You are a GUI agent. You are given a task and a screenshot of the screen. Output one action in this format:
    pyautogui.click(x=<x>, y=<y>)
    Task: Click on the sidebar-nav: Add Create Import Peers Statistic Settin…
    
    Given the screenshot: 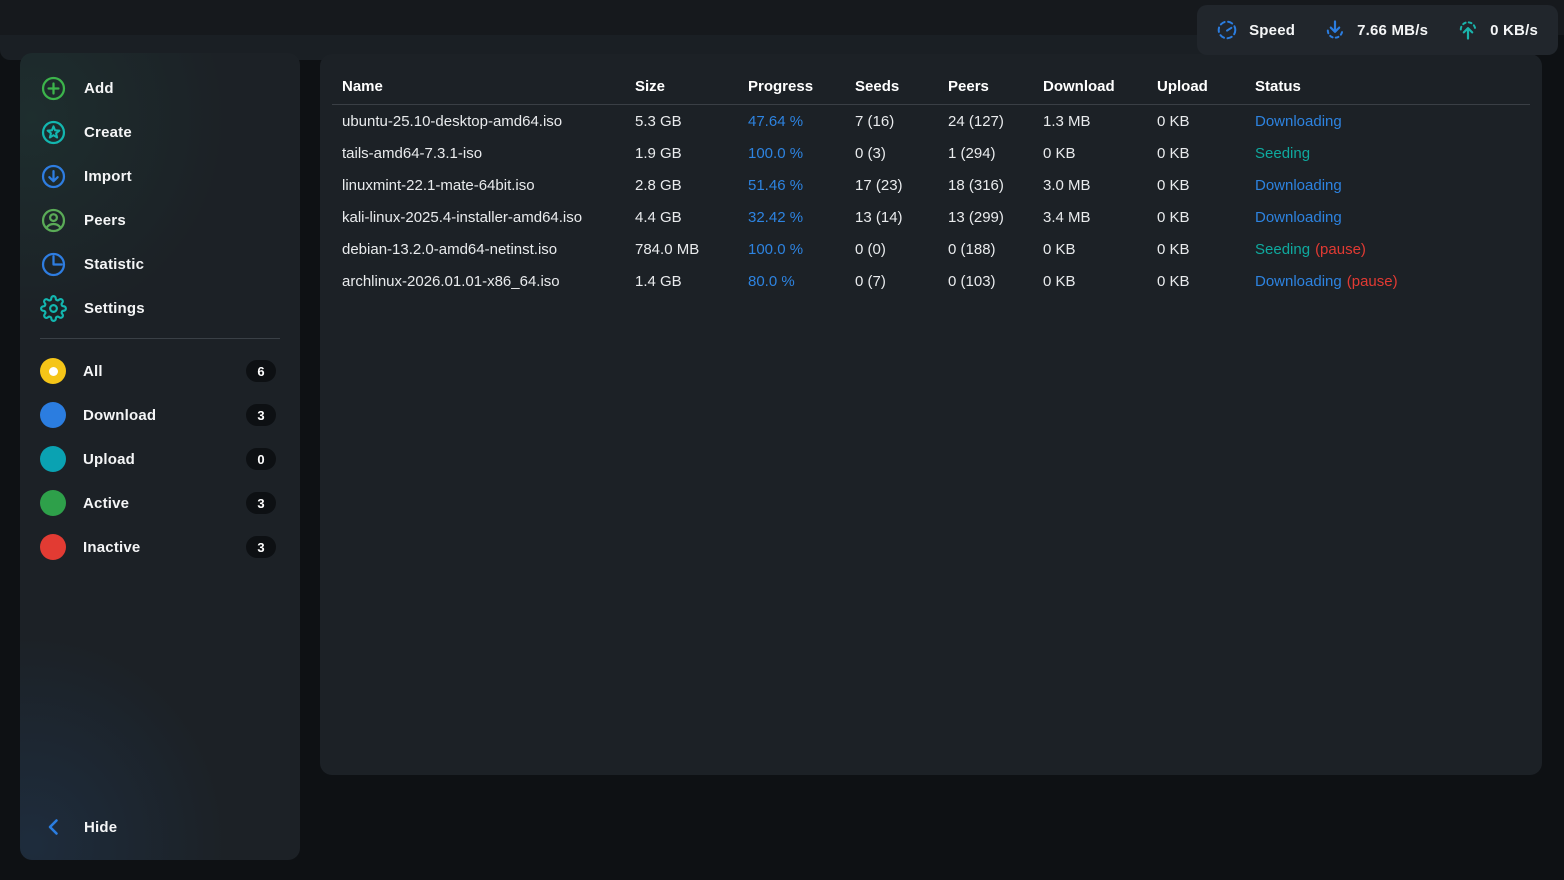 What is the action you would take?
    pyautogui.click(x=160, y=191)
    